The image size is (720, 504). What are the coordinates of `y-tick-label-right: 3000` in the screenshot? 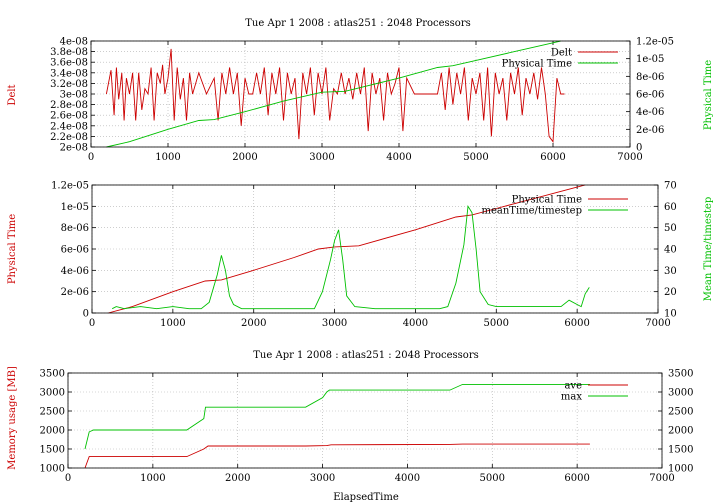 It's located at (680, 393).